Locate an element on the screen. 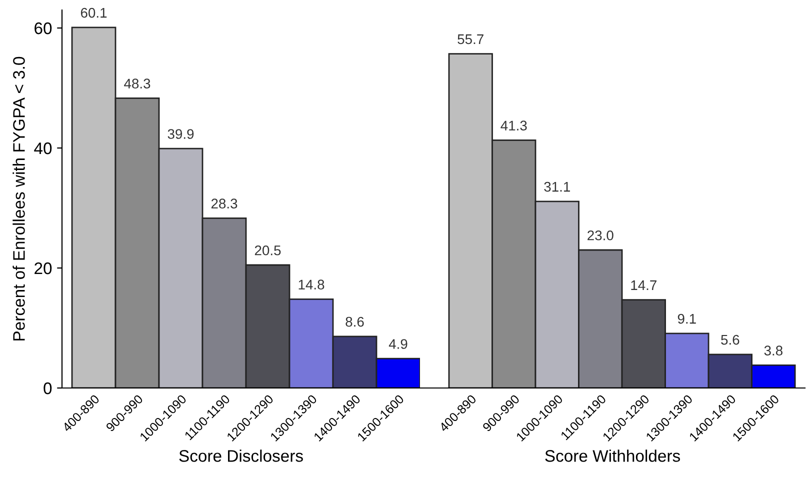 This screenshot has width=807, height=478. data-label: 4.9 is located at coordinates (398, 344).